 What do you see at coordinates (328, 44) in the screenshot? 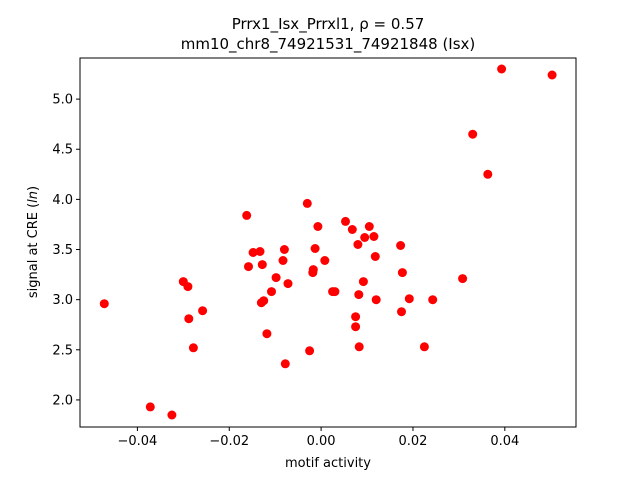
I see `chart-title-line2: mm10_chr8_74921531_74921848 (Isx)` at bounding box center [328, 44].